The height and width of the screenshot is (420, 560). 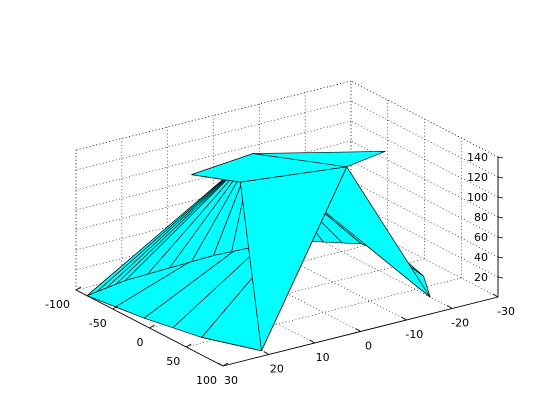 I want to click on z-tick-label: 80, so click(x=481, y=217).